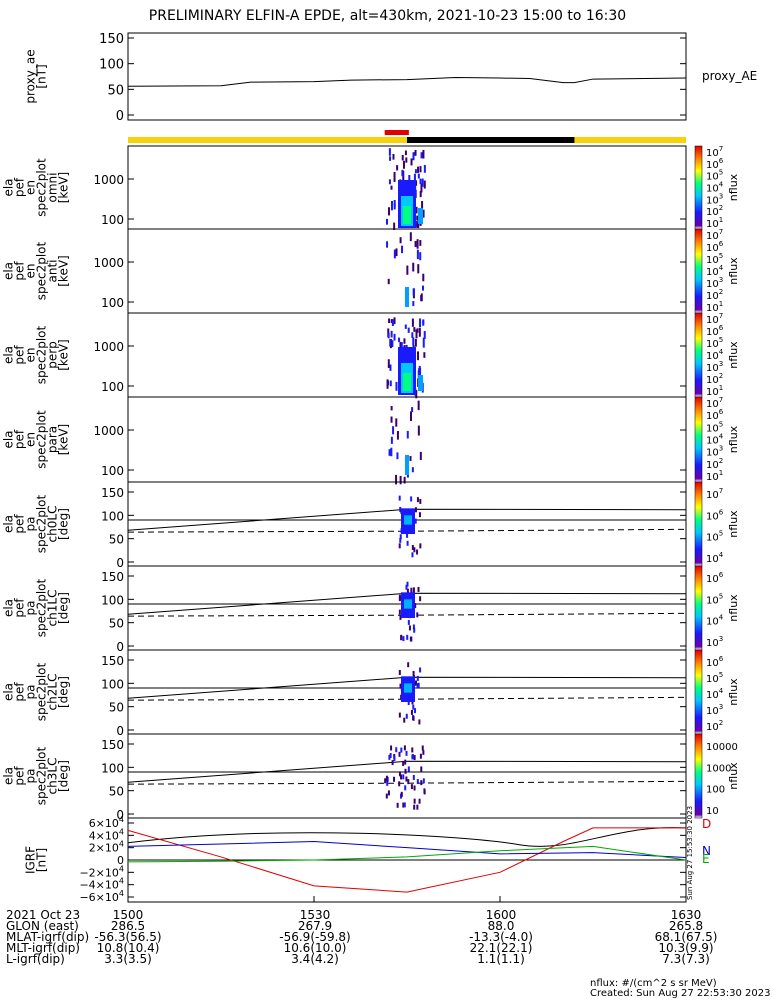 Image resolution: width=775 pixels, height=1000 pixels. What do you see at coordinates (42, 860) in the screenshot?
I see `axis-label-line: [nT]` at bounding box center [42, 860].